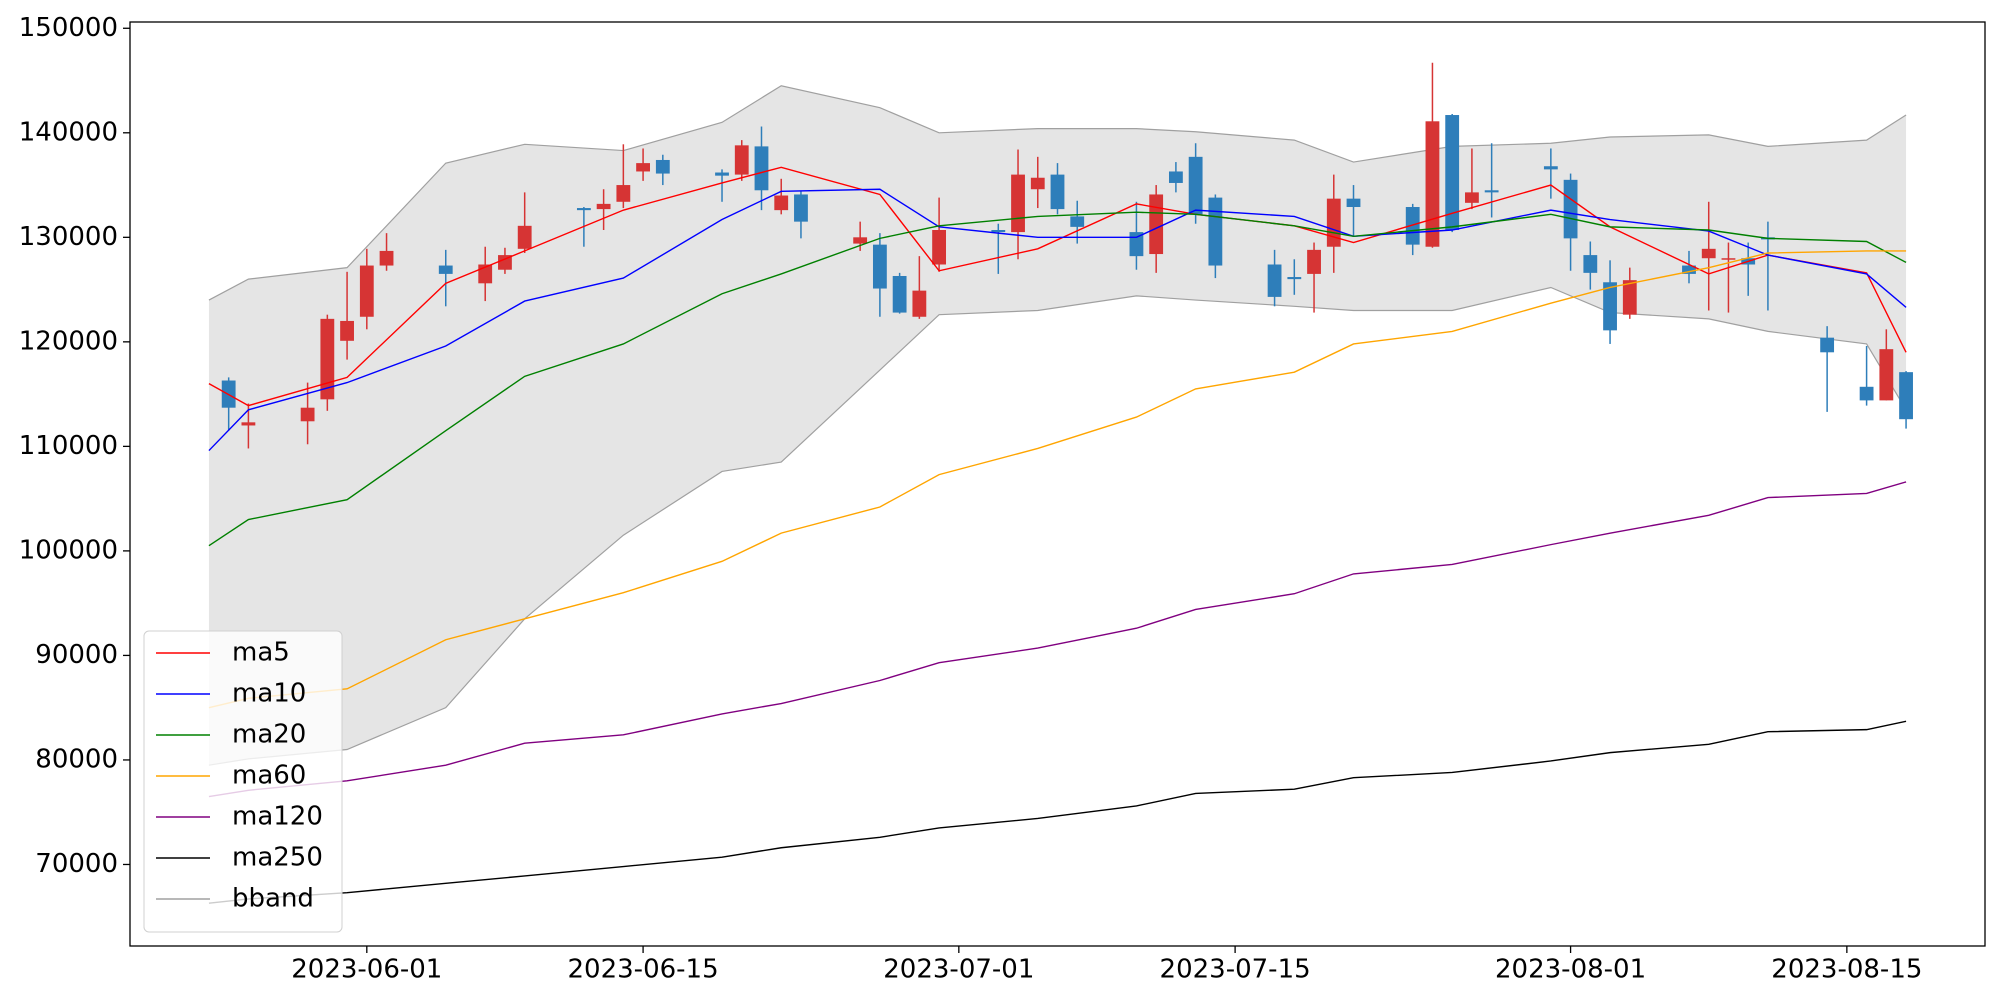  I want to click on x-tick-label: 2023-06-15, so click(643, 970).